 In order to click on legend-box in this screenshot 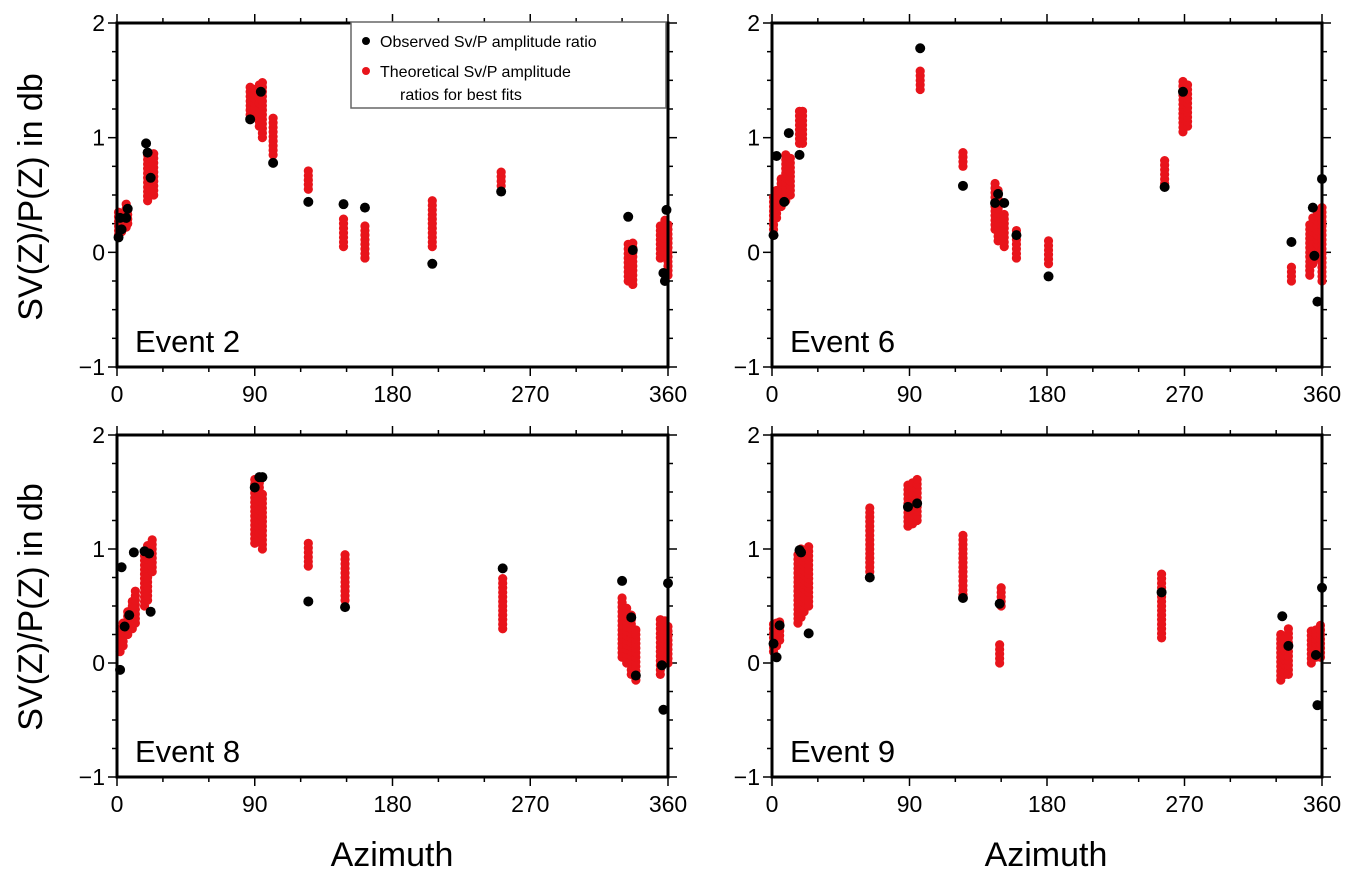, I will do `click(508, 65)`.